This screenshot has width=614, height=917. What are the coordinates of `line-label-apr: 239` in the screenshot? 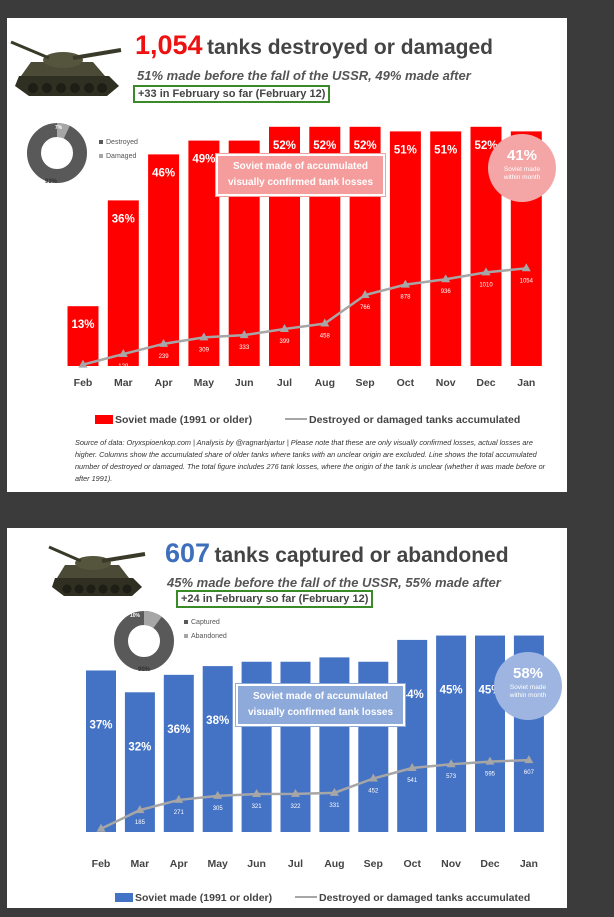 It's located at (164, 357).